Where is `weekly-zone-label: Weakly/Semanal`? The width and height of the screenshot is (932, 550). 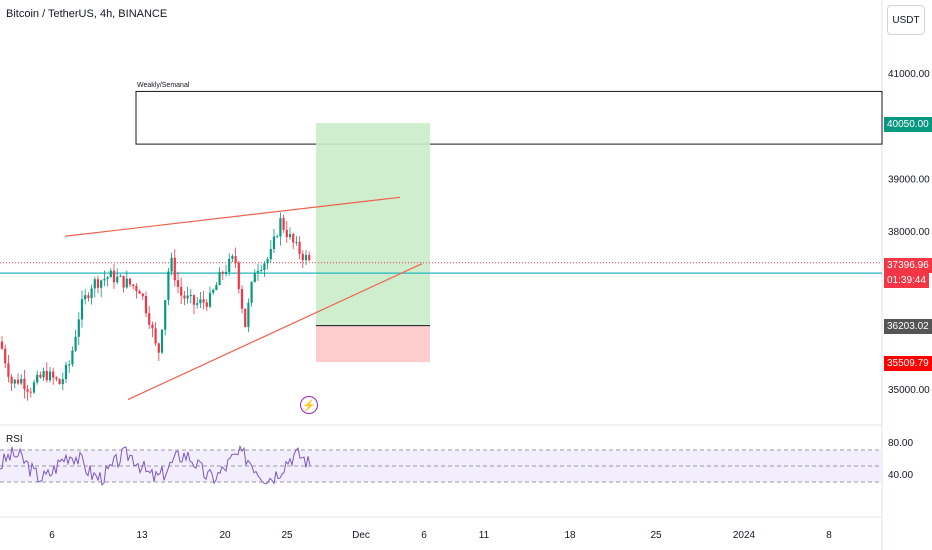 weekly-zone-label: Weakly/Semanal is located at coordinates (163, 85).